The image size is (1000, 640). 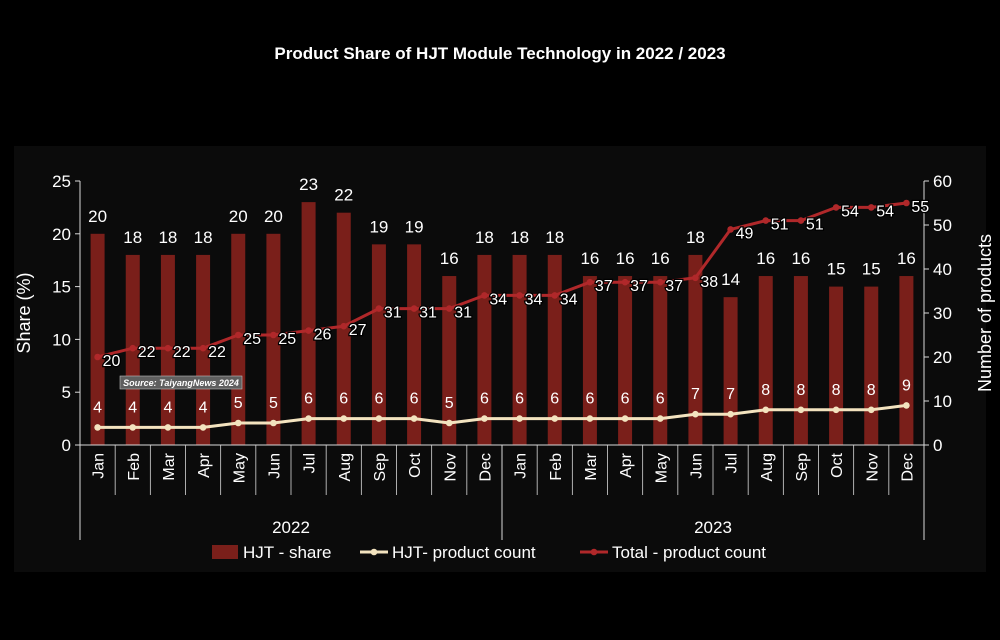 What do you see at coordinates (323, 335) in the screenshot?
I see `total-count-data-label-6: 26` at bounding box center [323, 335].